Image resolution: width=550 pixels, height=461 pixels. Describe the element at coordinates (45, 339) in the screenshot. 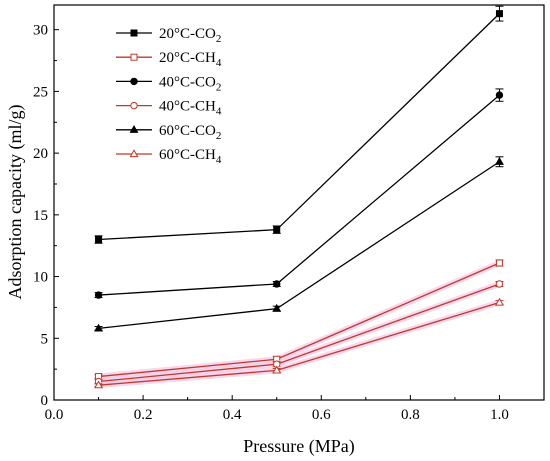

I see `y-tick-label: 5` at that location.